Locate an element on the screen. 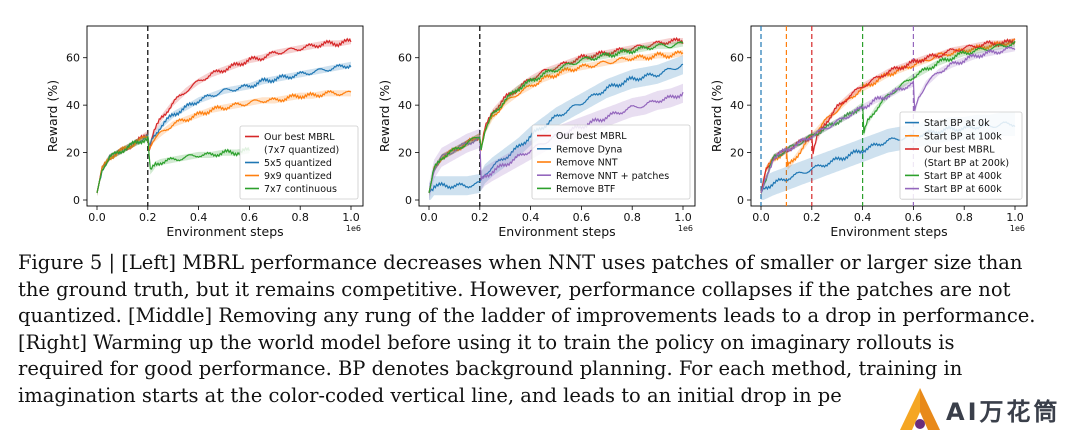 This screenshot has width=1080, height=439. legend-entry: Remove NNT + patches is located at coordinates (612, 176).